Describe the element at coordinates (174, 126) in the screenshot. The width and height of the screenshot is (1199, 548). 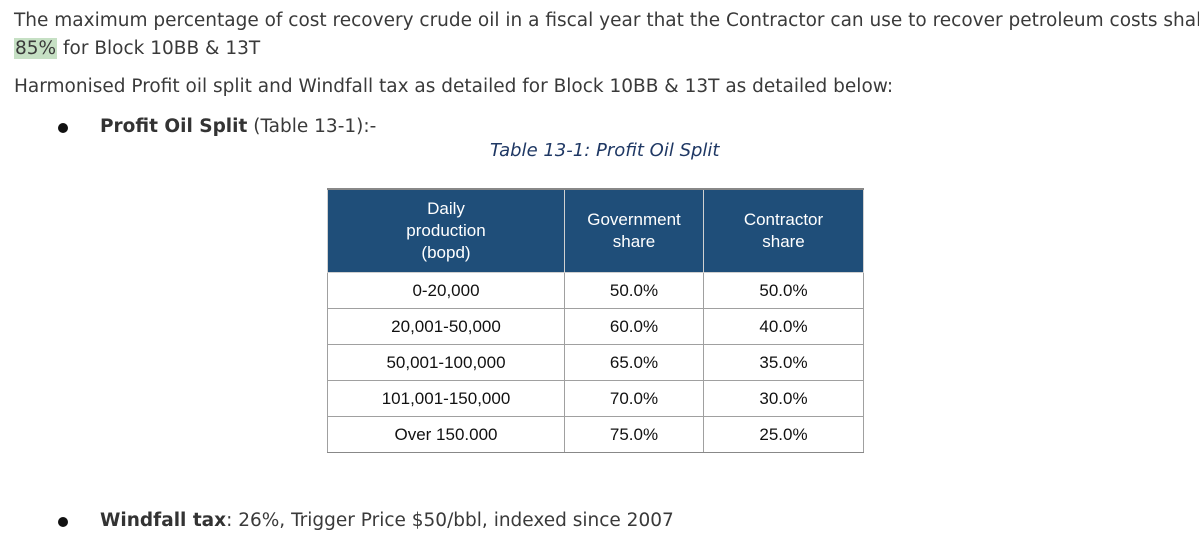
I see `profit-oil-split-label: Profit Oil Split` at that location.